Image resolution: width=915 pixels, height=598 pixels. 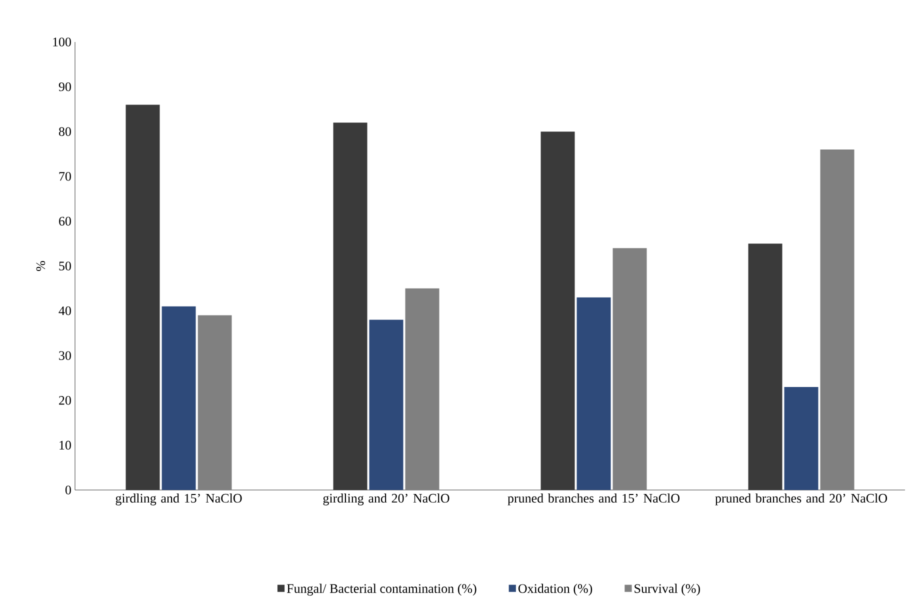 I want to click on y-tick-label: 100, so click(x=62, y=41).